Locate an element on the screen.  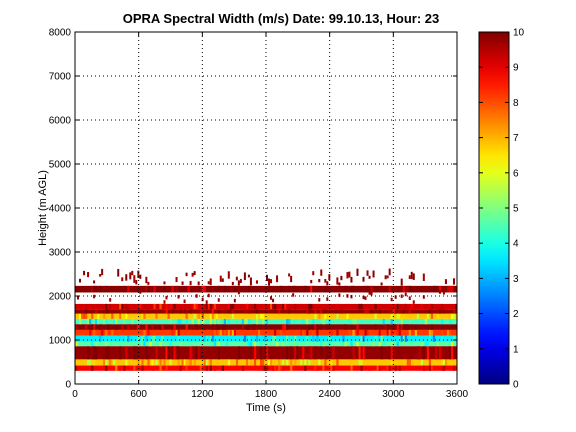
x-tick-label: 3000 is located at coordinates (393, 394).